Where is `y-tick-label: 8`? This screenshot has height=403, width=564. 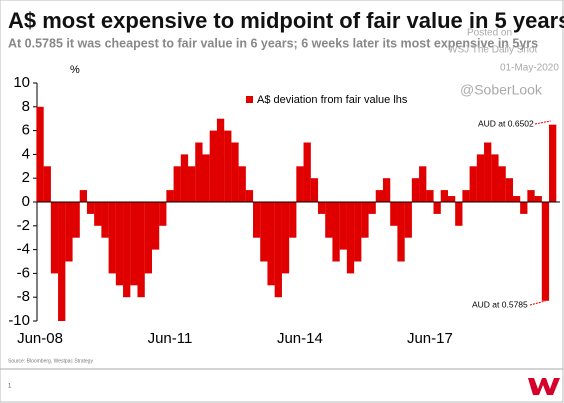
y-tick-label: 8 is located at coordinates (26, 106).